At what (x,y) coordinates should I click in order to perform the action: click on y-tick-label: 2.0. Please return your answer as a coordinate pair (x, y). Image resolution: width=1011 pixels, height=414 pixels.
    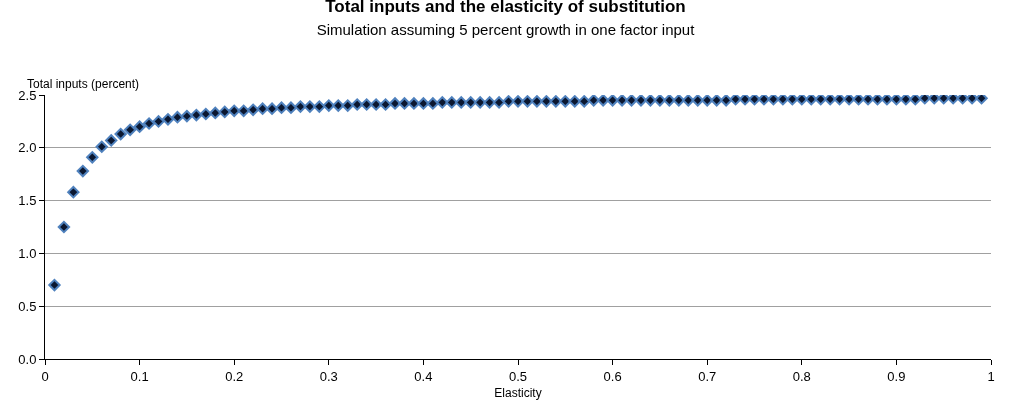
    Looking at the image, I should click on (27, 148).